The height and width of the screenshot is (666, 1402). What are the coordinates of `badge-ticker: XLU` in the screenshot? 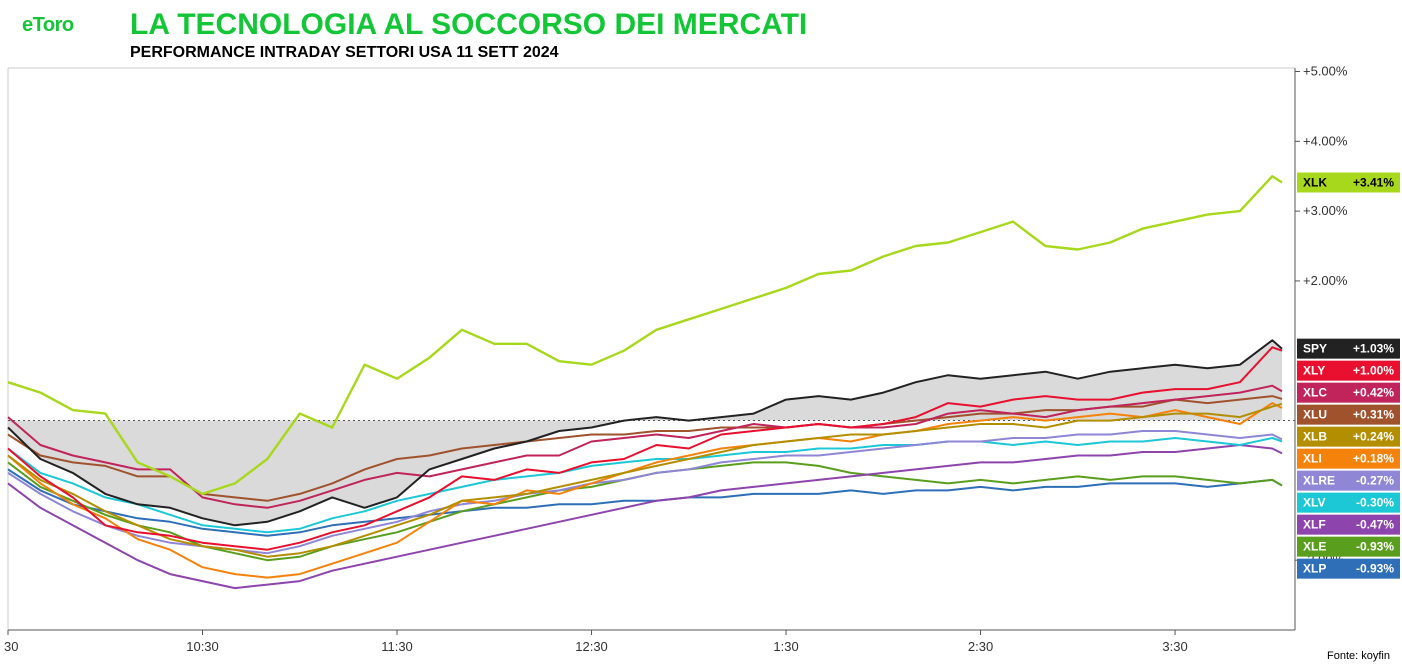 It's located at (1315, 415).